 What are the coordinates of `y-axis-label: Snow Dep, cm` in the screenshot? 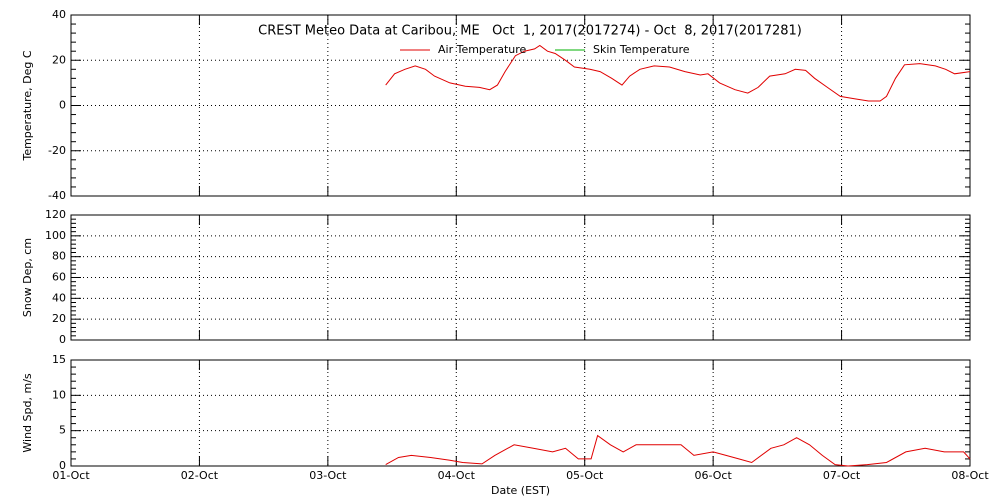 It's located at (27, 277).